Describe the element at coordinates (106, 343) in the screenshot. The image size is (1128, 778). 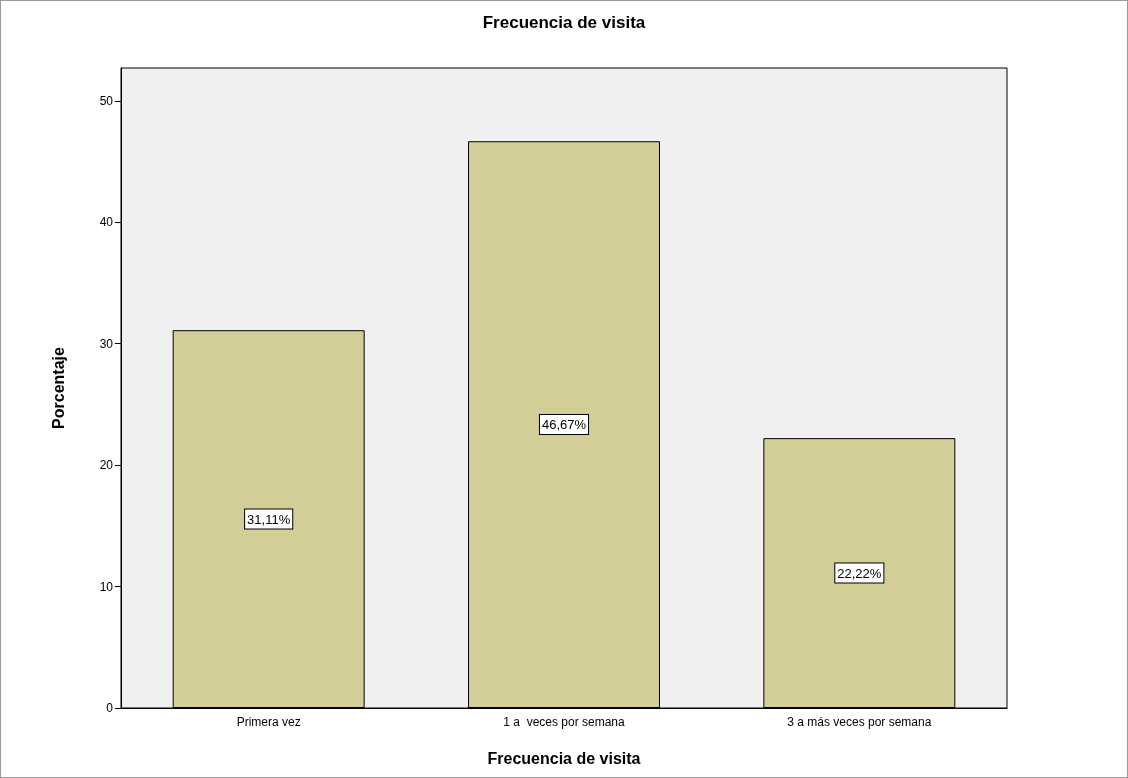
I see `y-tick-label: 30` at that location.